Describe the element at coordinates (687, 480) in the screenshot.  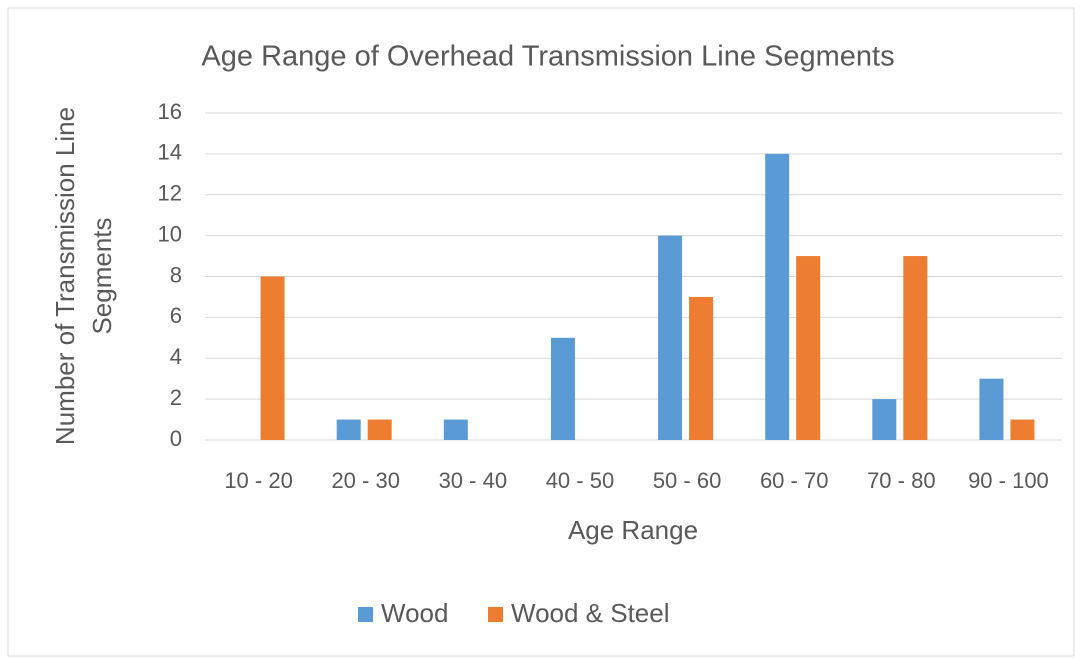
I see `x-tick-label: 50 - 60` at that location.